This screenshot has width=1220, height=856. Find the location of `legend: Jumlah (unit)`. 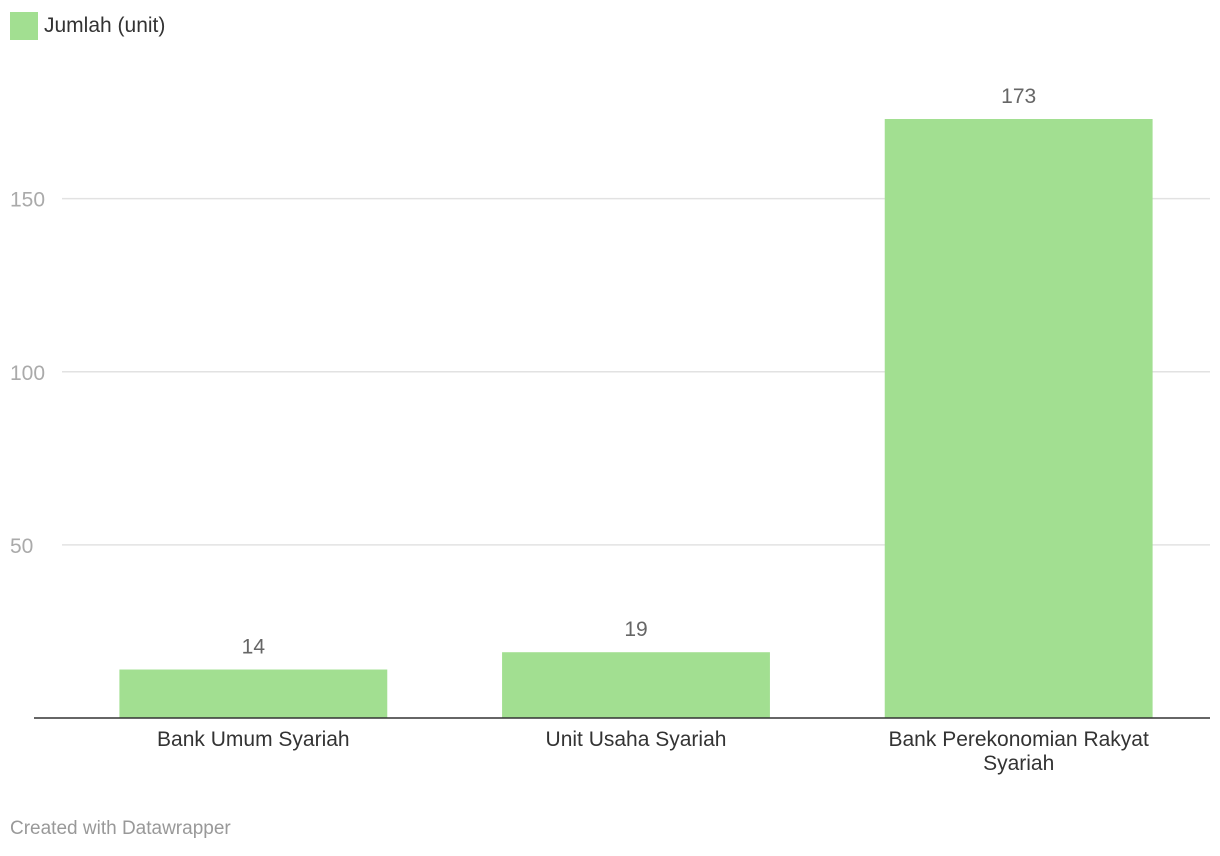

legend: Jumlah (unit) is located at coordinates (87, 26).